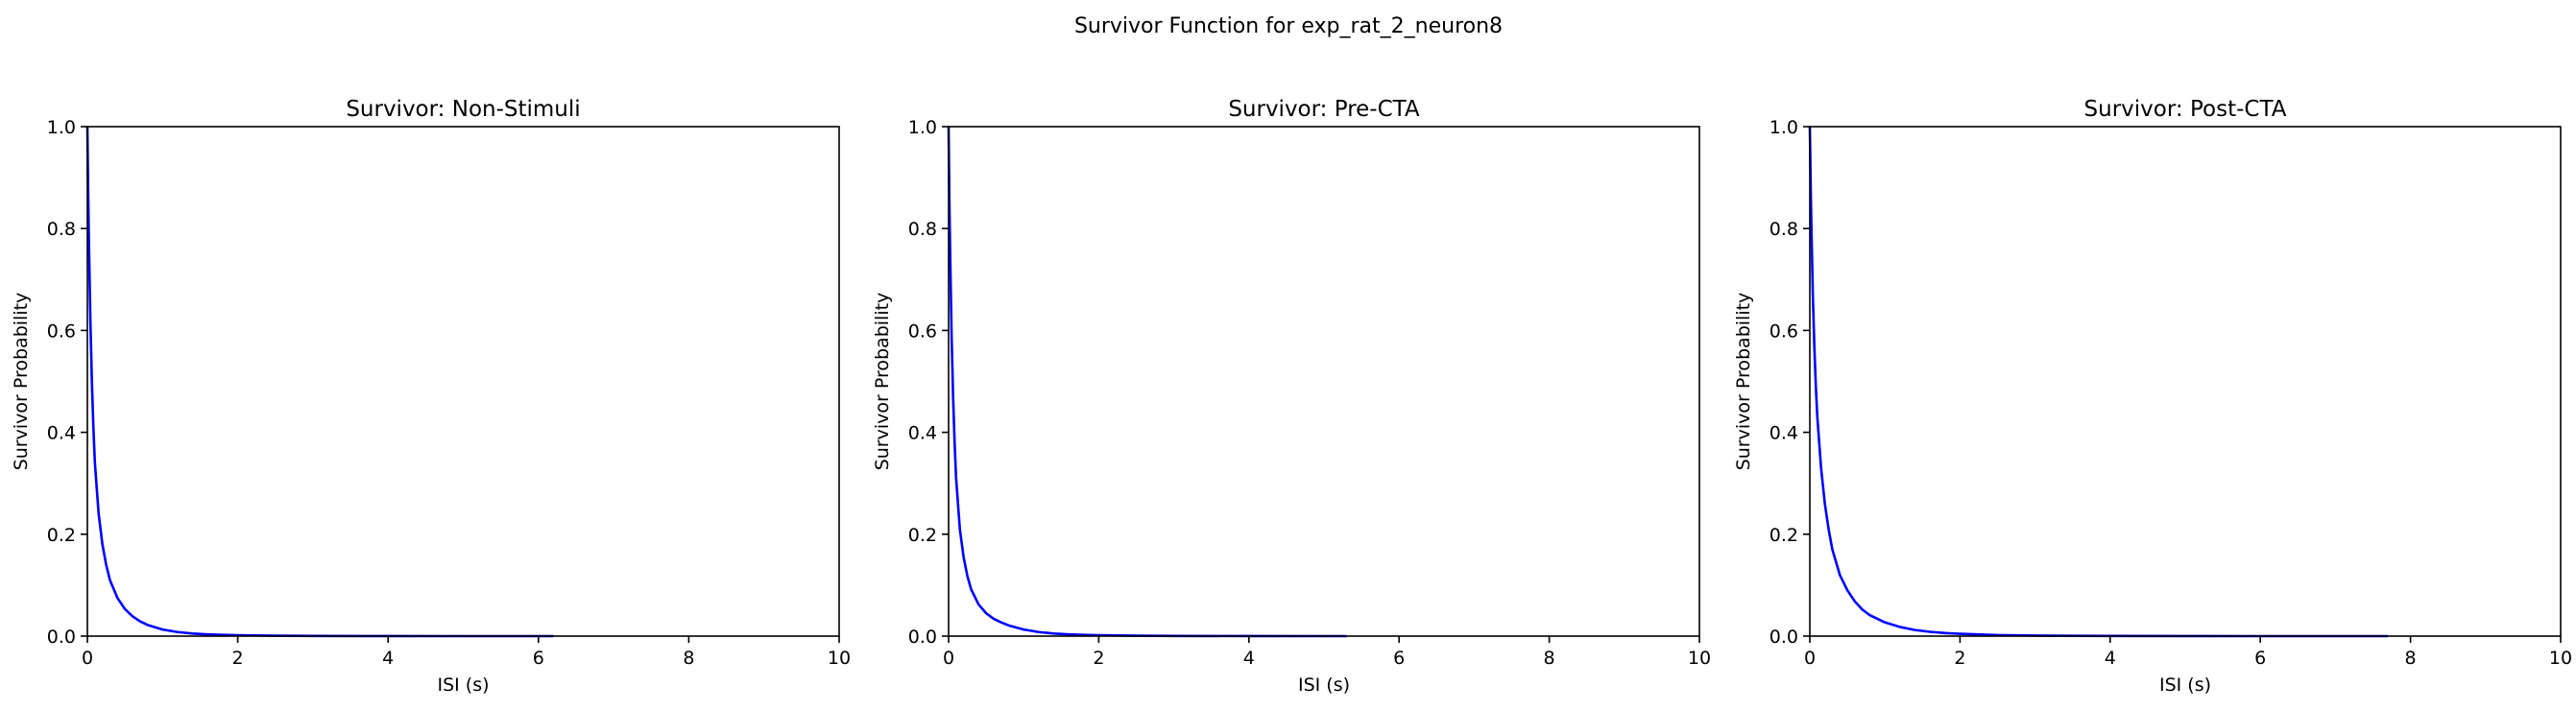 The image size is (2576, 710). I want to click on figure-suptitle: Survivor Function for exp_rat_2_neuron8, so click(1288, 26).